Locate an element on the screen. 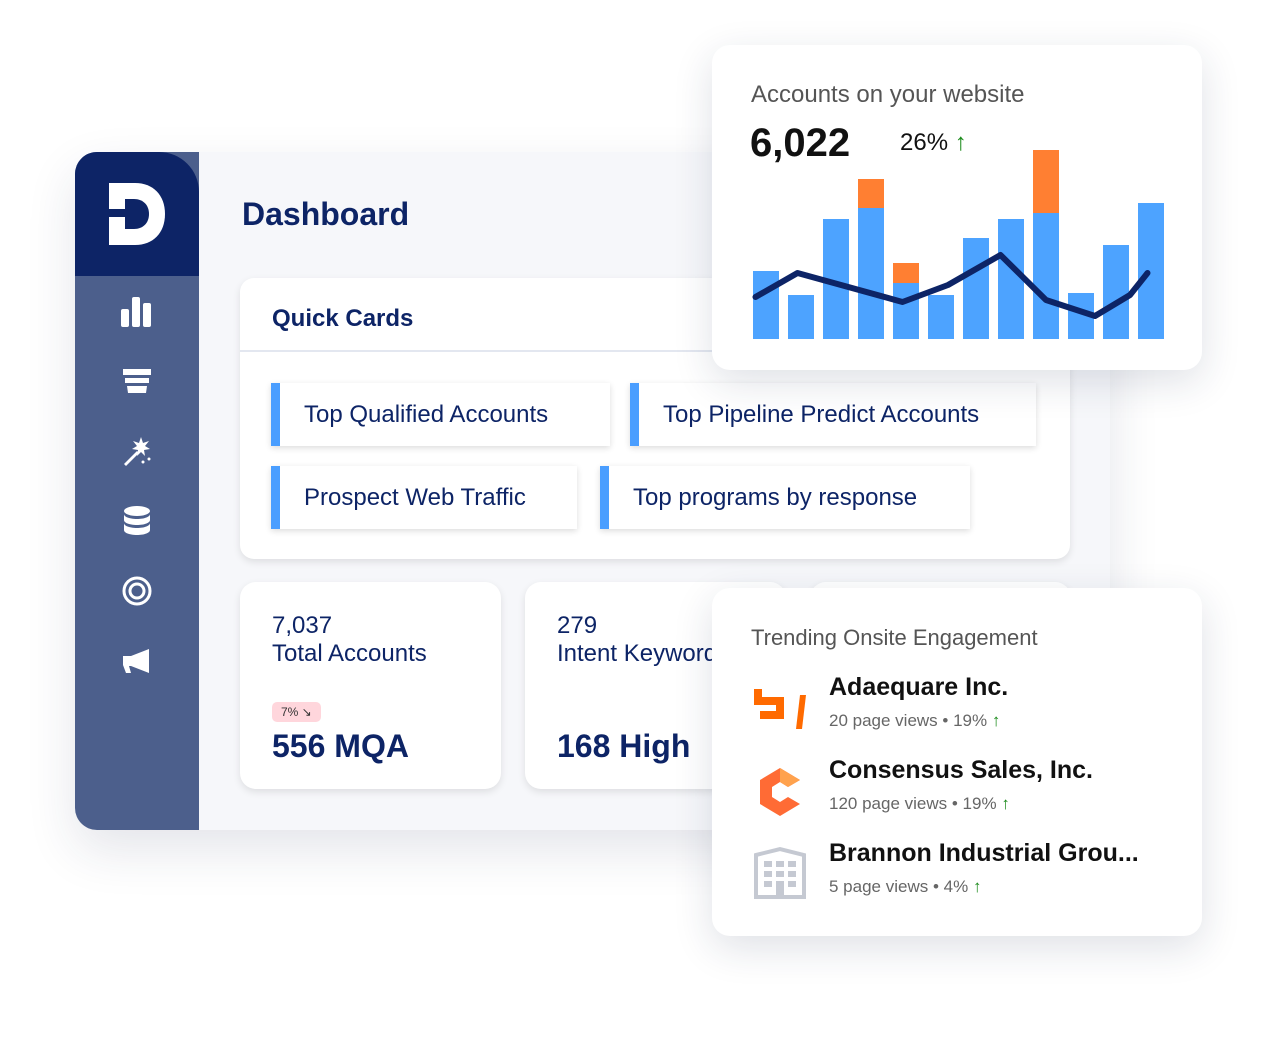  adaequare-logo-icon is located at coordinates (780, 709).